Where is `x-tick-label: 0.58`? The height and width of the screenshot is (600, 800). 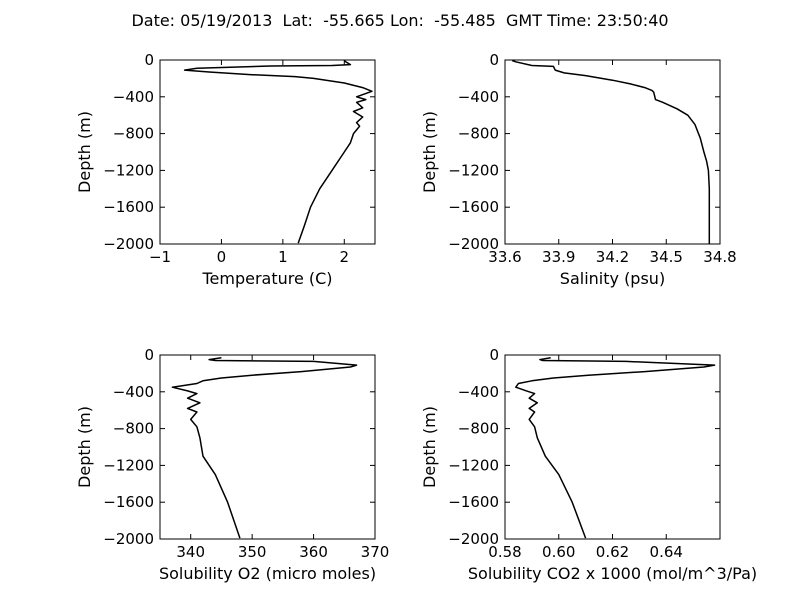
x-tick-label: 0.58 is located at coordinates (504, 552).